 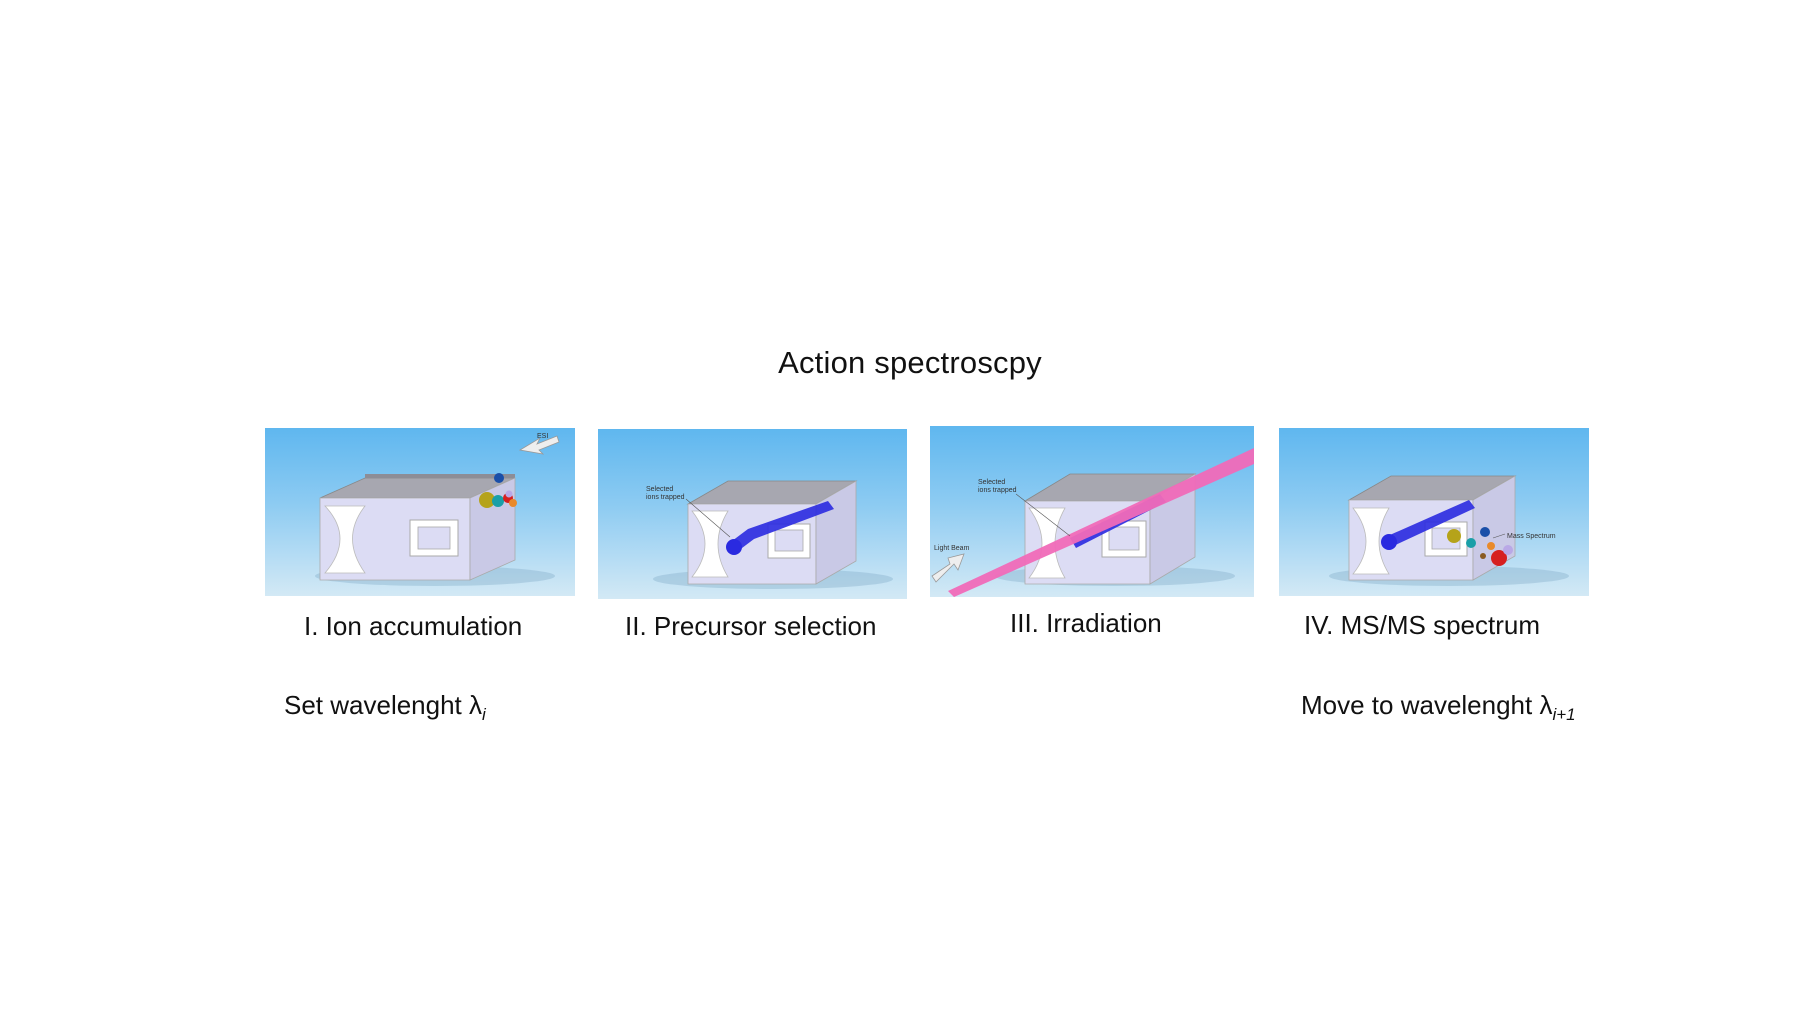 I want to click on panel-ion-accumulation: ESI, so click(x=420, y=512).